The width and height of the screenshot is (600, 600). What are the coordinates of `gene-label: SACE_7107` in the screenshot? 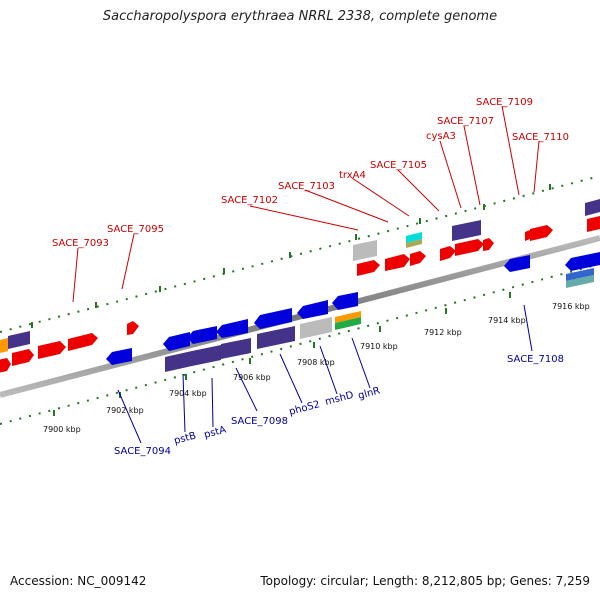 It's located at (465, 121).